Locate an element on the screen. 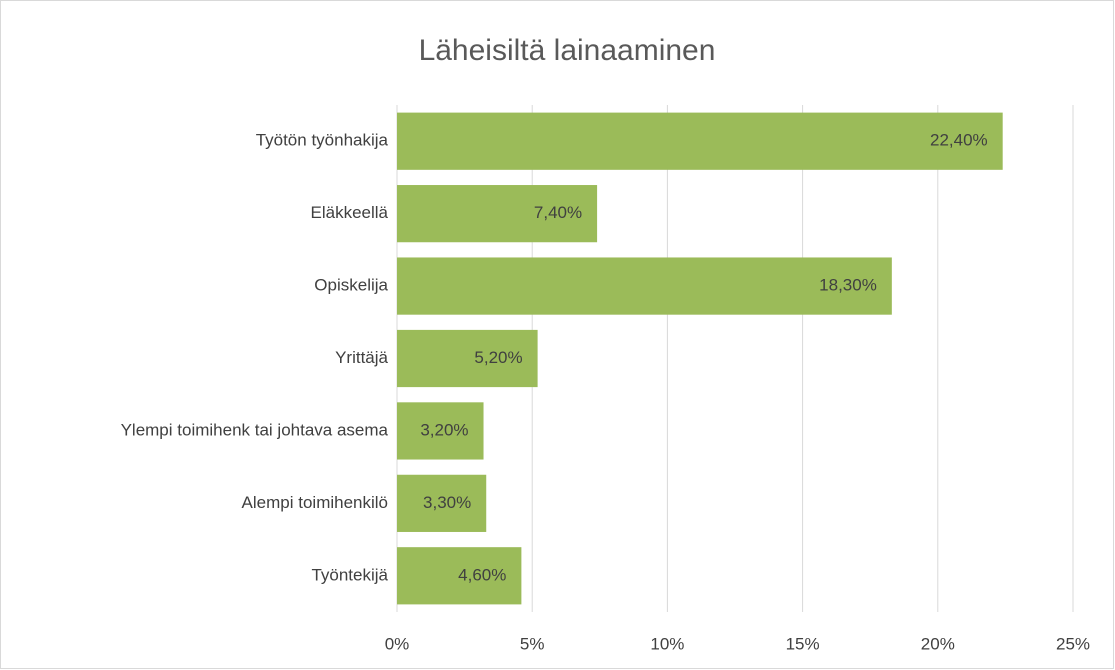  y-tick-label: Työntekijä is located at coordinates (349, 574).